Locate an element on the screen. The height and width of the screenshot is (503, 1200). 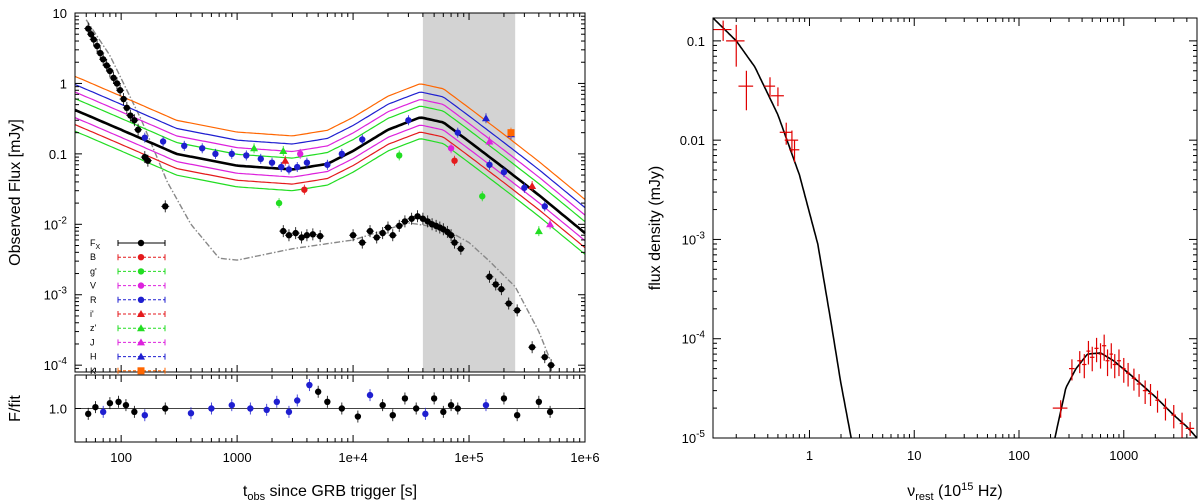
x-label-rest: since GRB trigger [s] is located at coordinates (341, 491).